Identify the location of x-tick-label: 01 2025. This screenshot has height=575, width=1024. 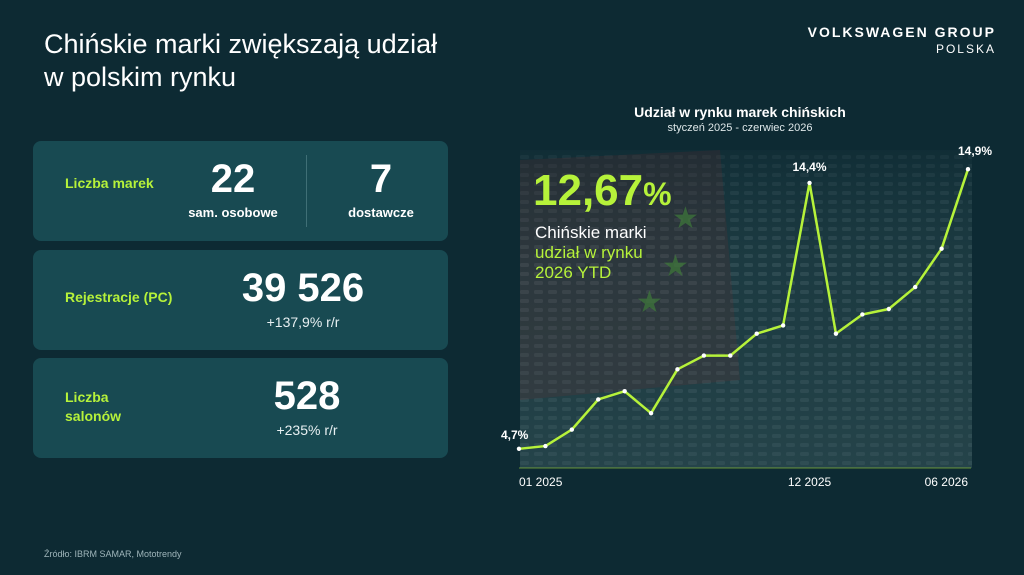
(541, 482).